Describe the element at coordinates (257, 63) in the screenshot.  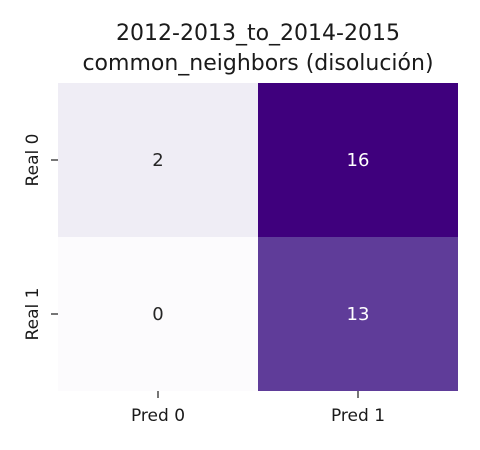
I see `chart-title-line-2: common_neighbors (disolución)` at that location.